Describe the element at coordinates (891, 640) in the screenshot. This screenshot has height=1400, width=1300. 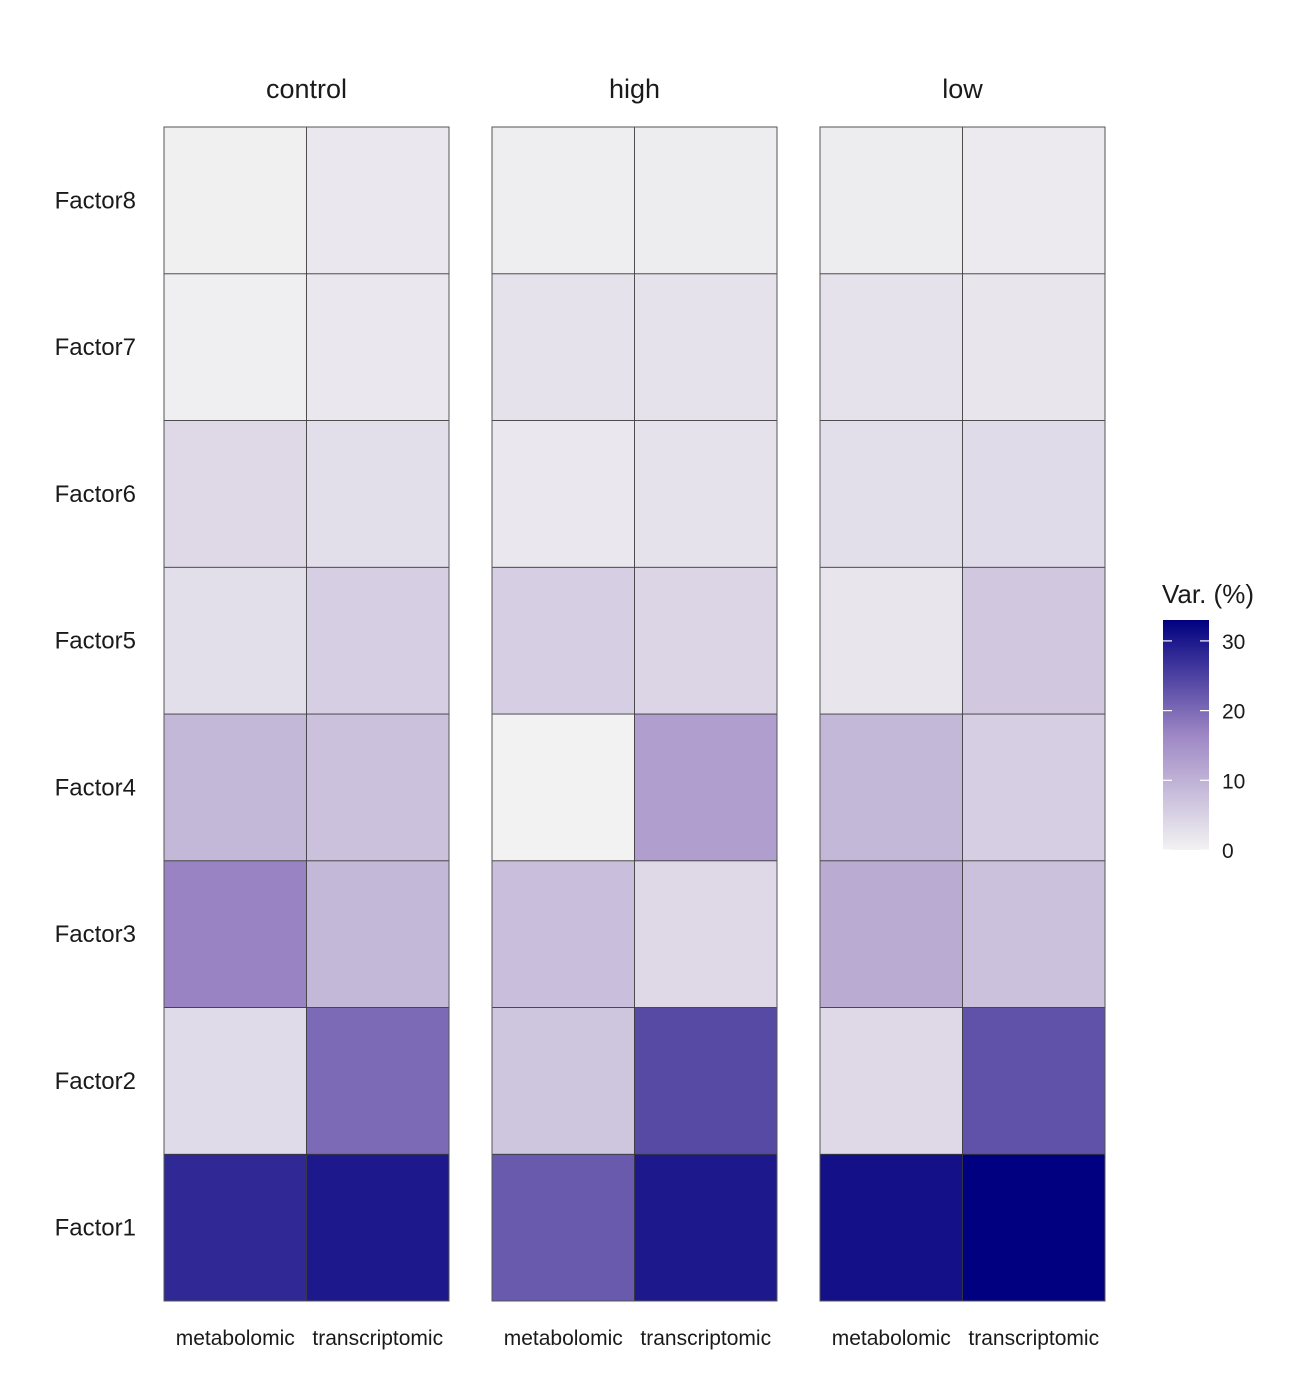
I see `cell-low-metabolomic-Factor5` at that location.